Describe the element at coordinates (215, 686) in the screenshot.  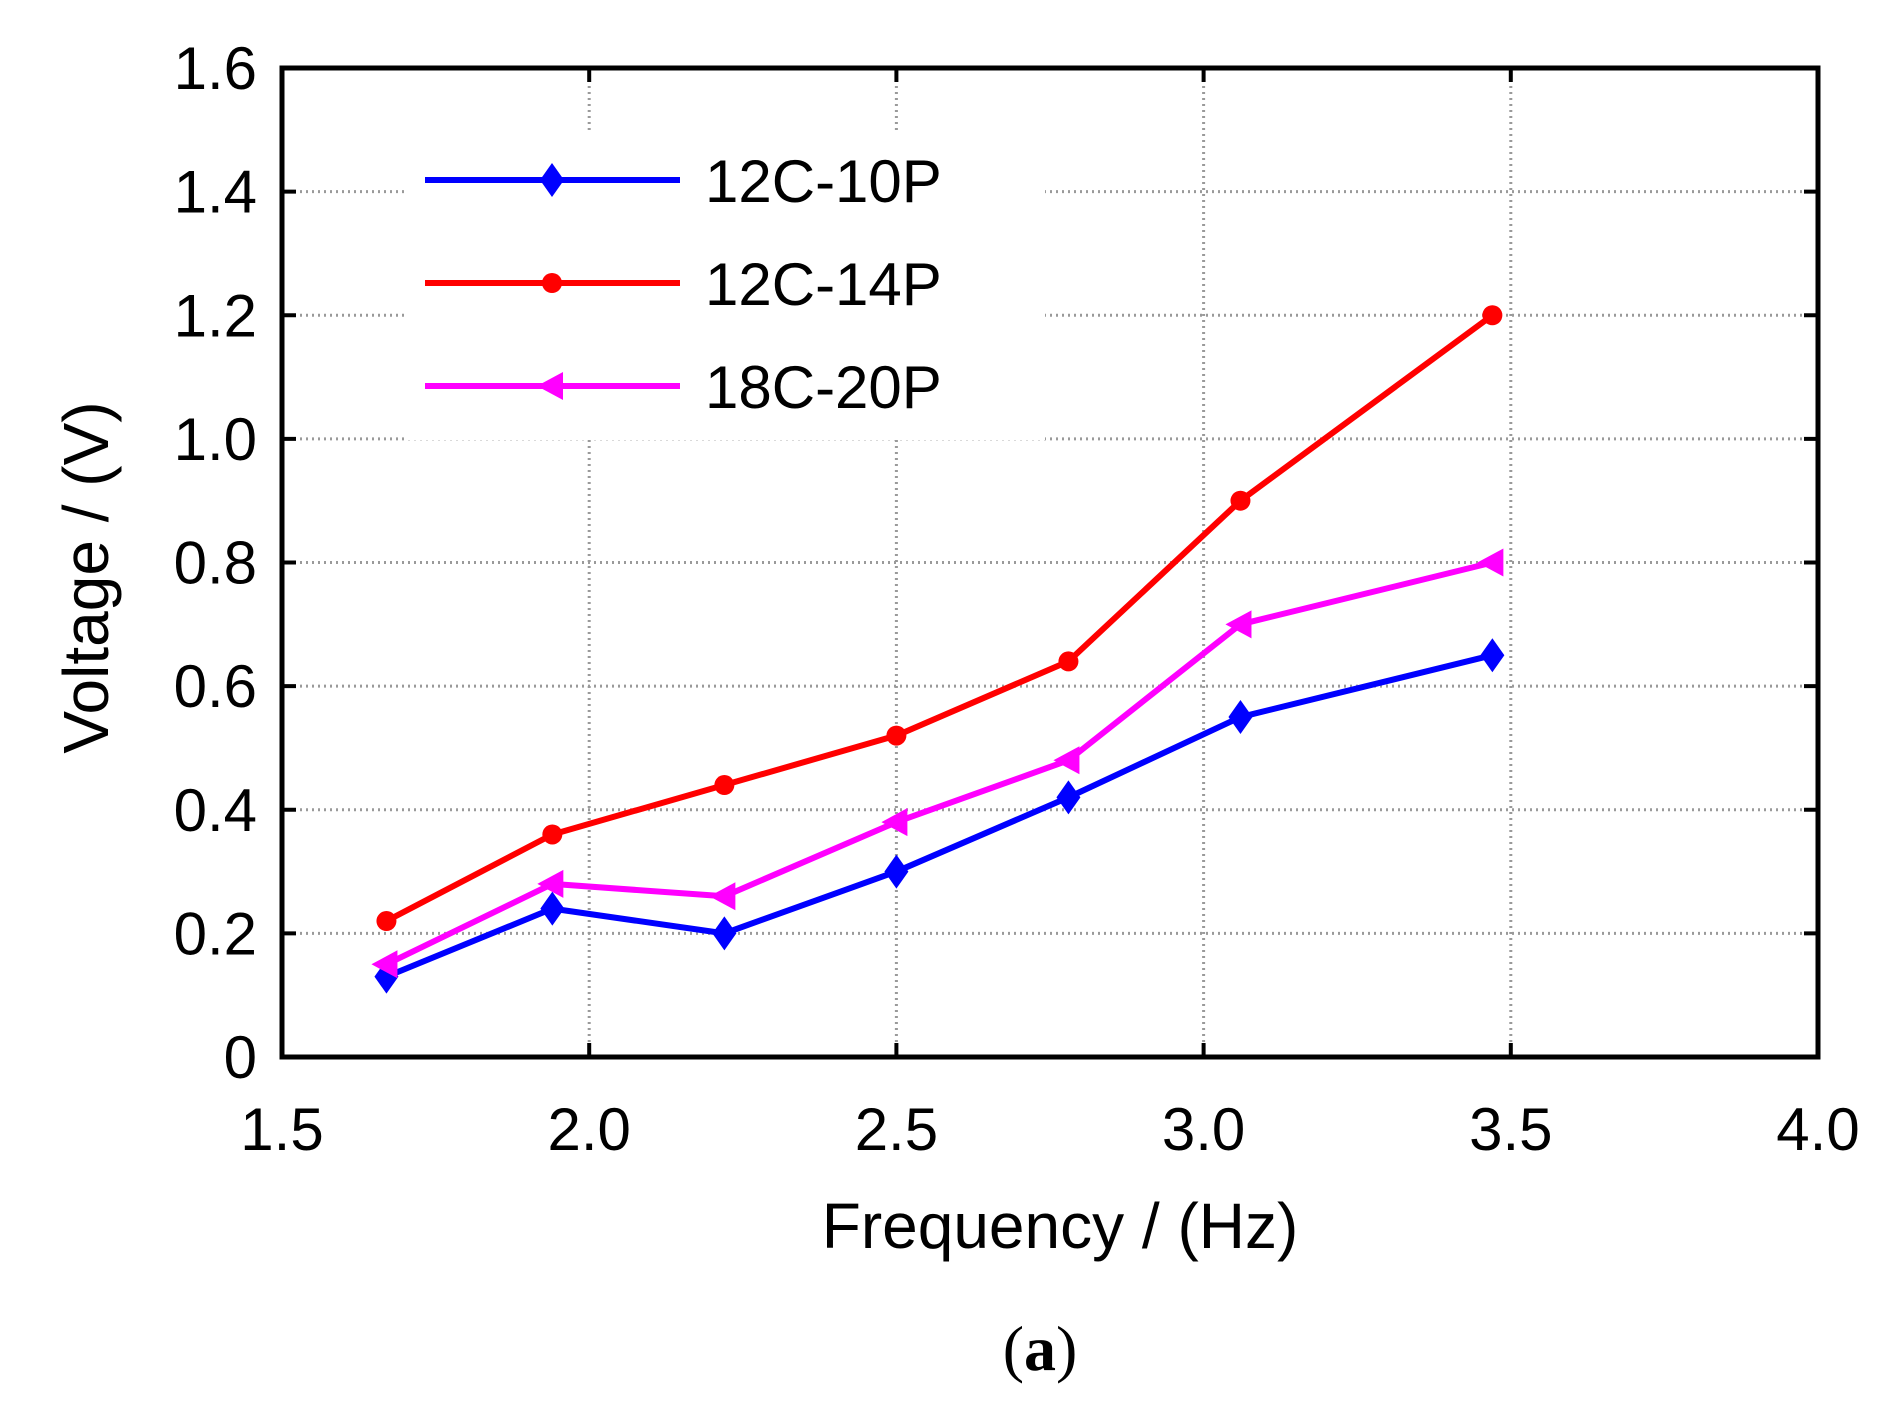
I see `y-tick-label: 0.6` at that location.